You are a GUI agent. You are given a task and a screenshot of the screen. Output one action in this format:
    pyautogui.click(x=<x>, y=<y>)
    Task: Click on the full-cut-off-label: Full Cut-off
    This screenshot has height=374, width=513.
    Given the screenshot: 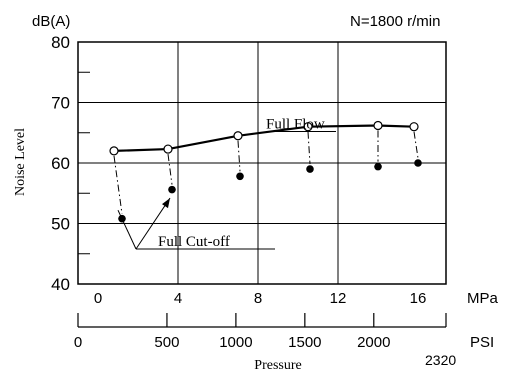 What is the action you would take?
    pyautogui.click(x=194, y=242)
    